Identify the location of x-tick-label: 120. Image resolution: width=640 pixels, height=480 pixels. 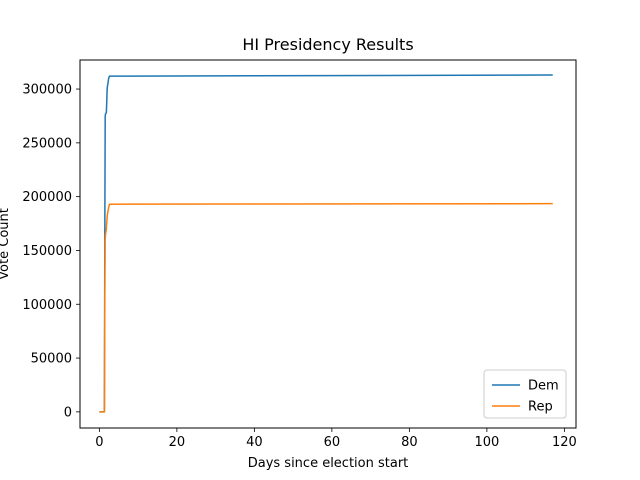
(564, 442).